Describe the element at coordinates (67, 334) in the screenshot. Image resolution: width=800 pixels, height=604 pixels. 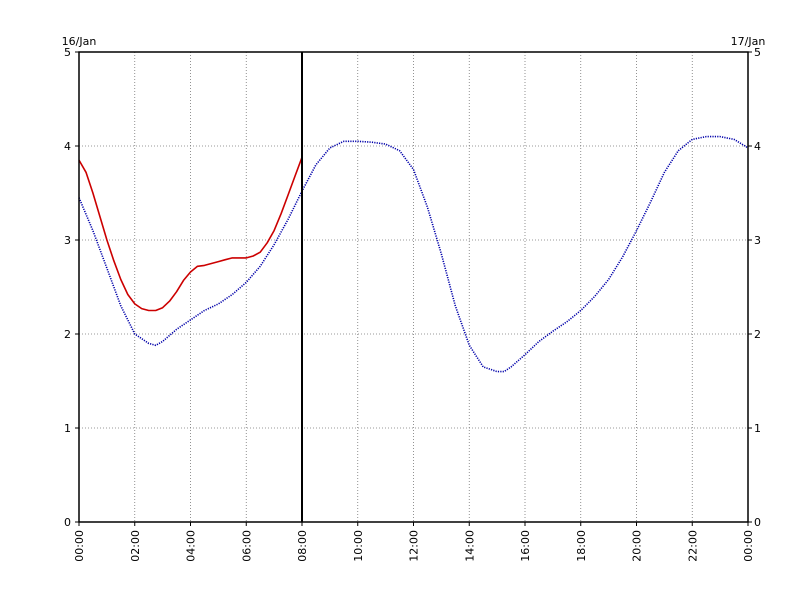
I see `y-tick-label-left: 2` at that location.